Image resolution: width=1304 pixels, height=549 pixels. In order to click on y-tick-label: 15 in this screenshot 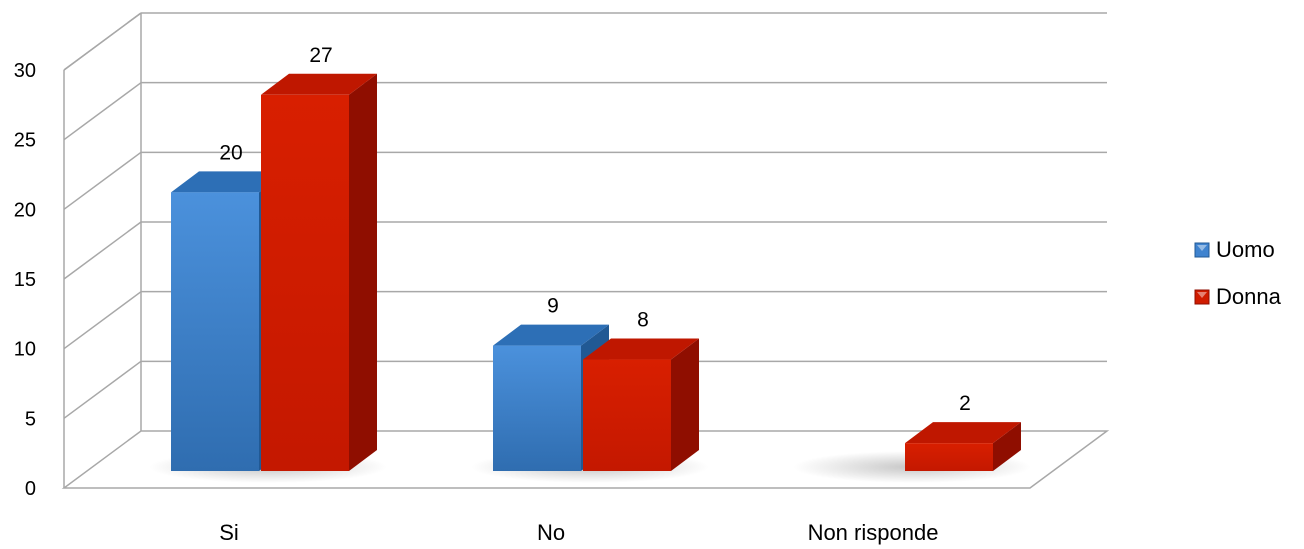, I will do `click(25, 280)`.